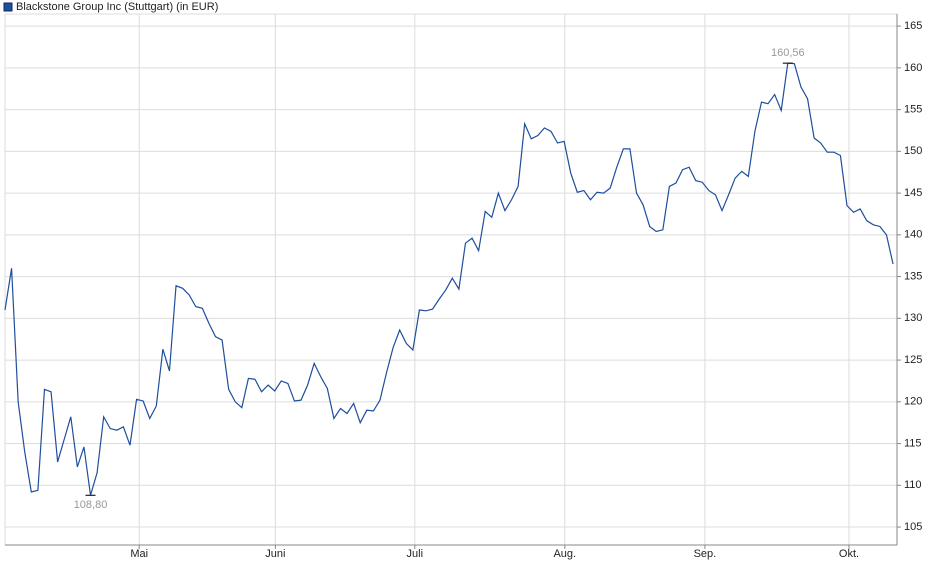 The width and height of the screenshot is (940, 584). Describe the element at coordinates (913, 443) in the screenshot. I see `y-tick-label: 115` at that location.